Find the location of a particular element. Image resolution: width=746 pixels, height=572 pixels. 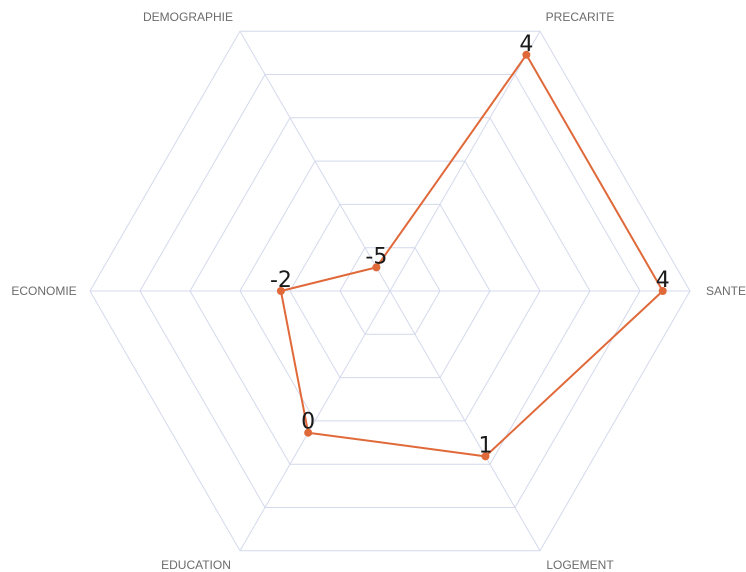

data-point-sante is located at coordinates (662, 291).